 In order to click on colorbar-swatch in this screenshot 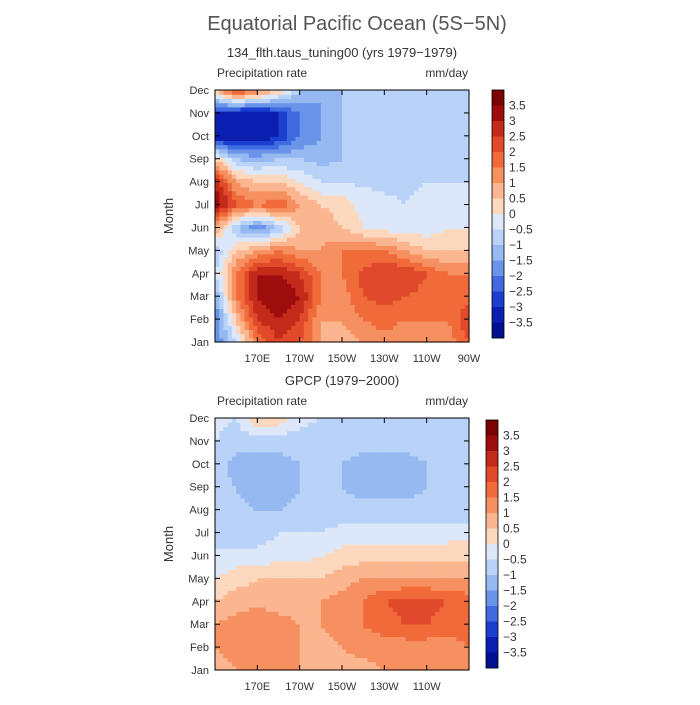, I will do `click(498, 191)`.